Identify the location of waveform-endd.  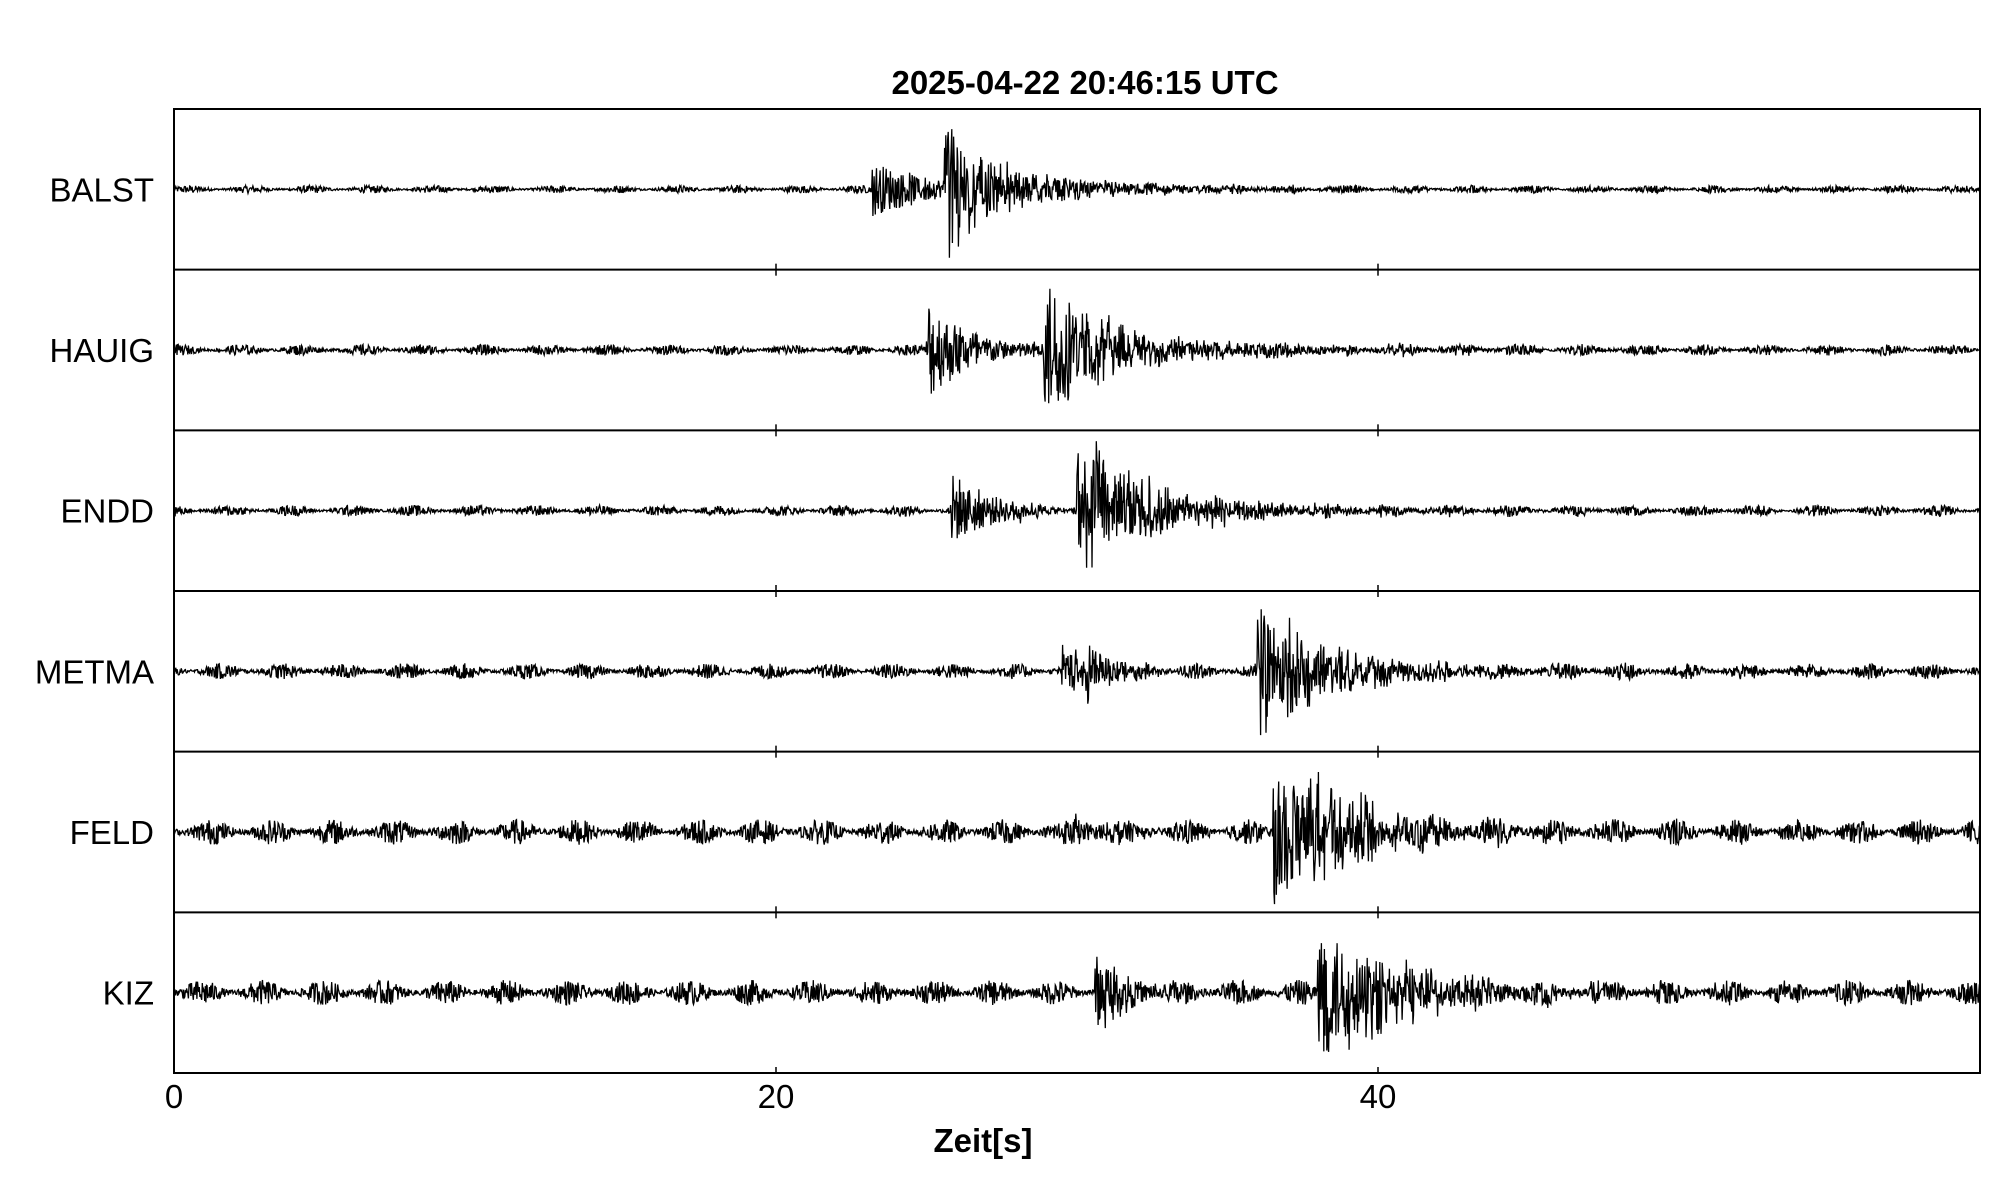
(1077, 504).